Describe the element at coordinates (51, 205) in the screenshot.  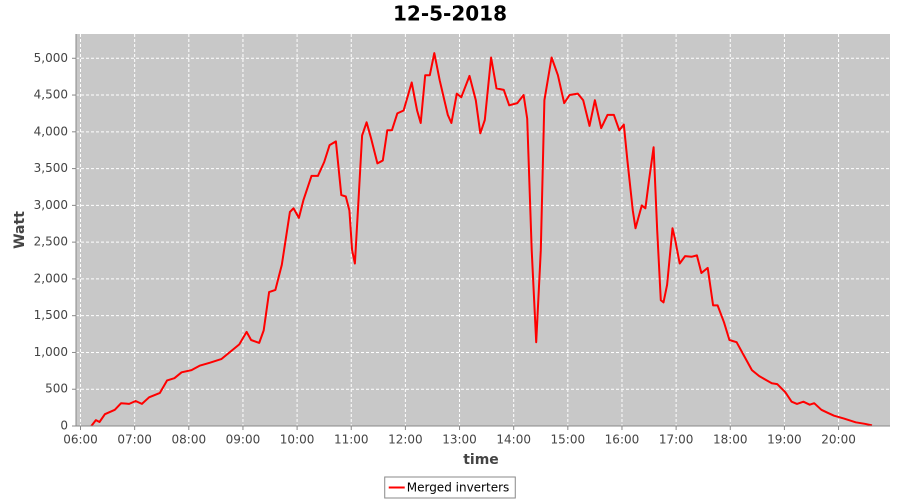
I see `y-tick-label: 3,000` at that location.